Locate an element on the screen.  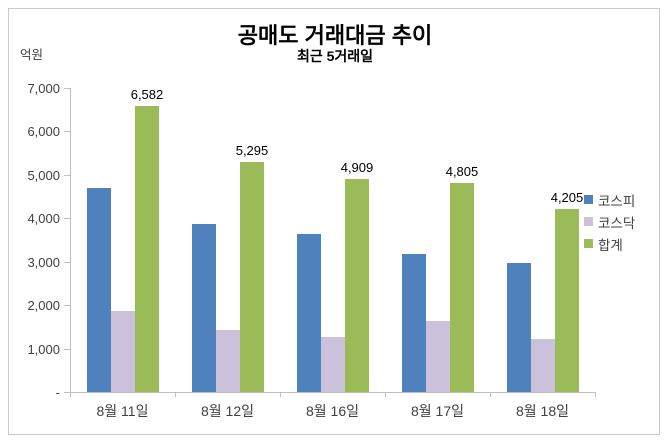
y-tick-label: 1,000 is located at coordinates (43, 349).